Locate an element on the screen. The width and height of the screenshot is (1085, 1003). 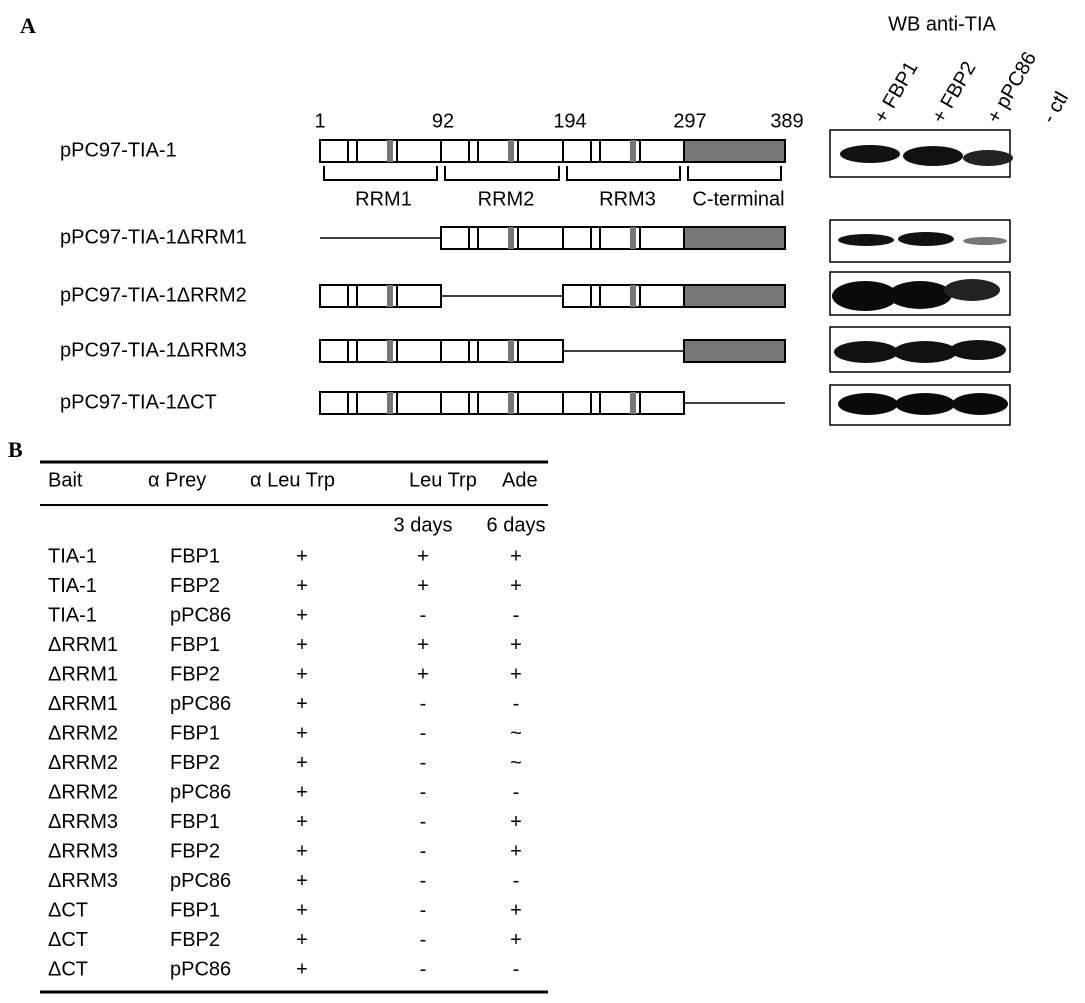
domain-label: RRM2 is located at coordinates (506, 199).